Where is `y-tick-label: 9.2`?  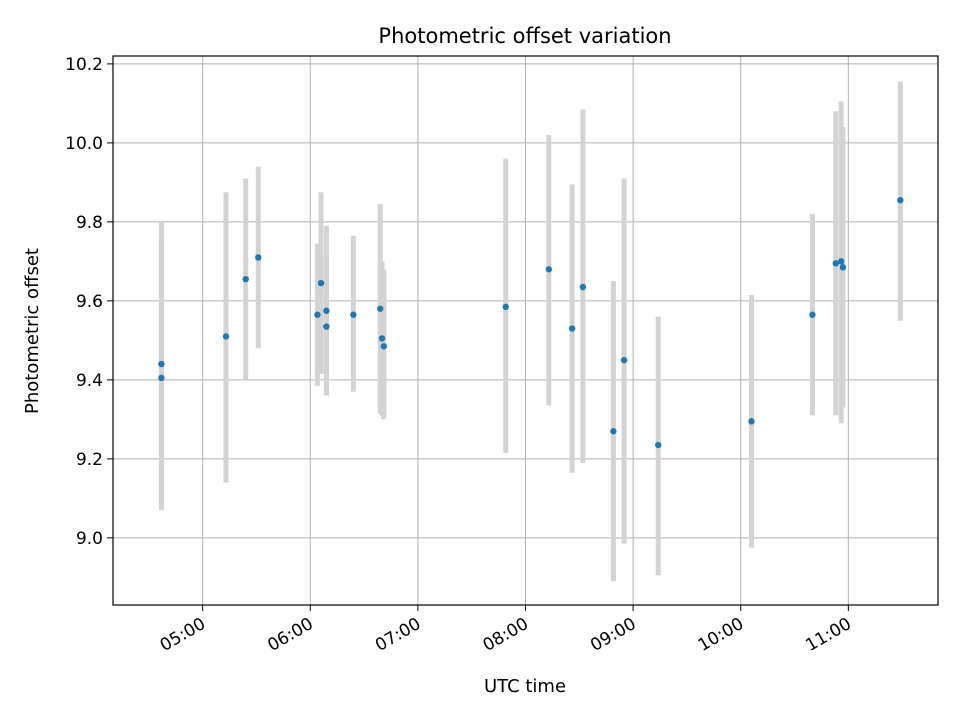 y-tick-label: 9.2 is located at coordinates (89, 460).